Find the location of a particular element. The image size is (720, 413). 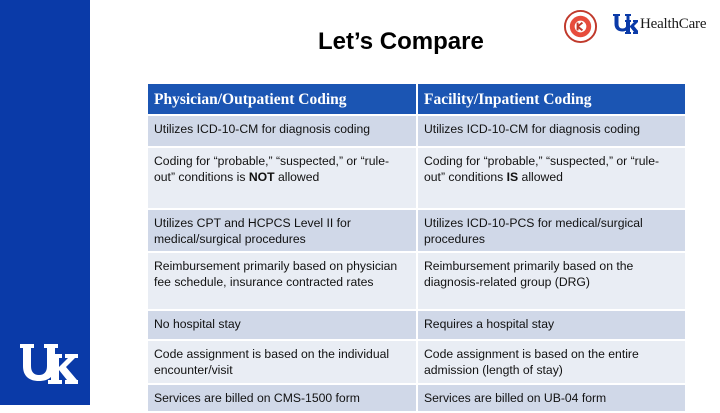

emphasis-is: IS is located at coordinates (512, 177).